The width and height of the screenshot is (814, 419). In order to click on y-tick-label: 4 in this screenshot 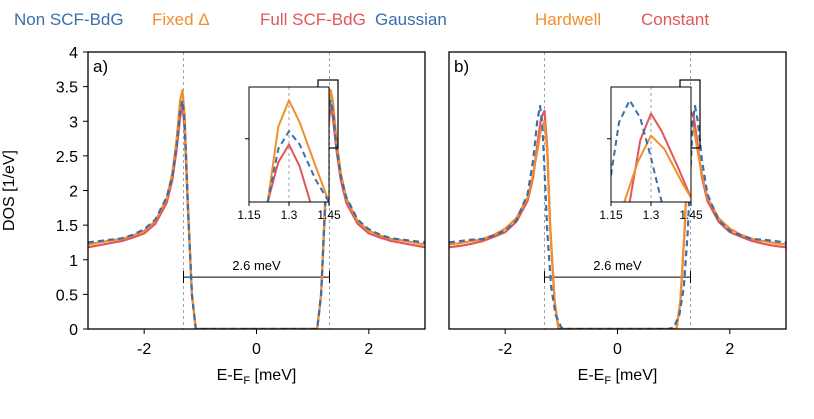, I will do `click(73, 53)`.